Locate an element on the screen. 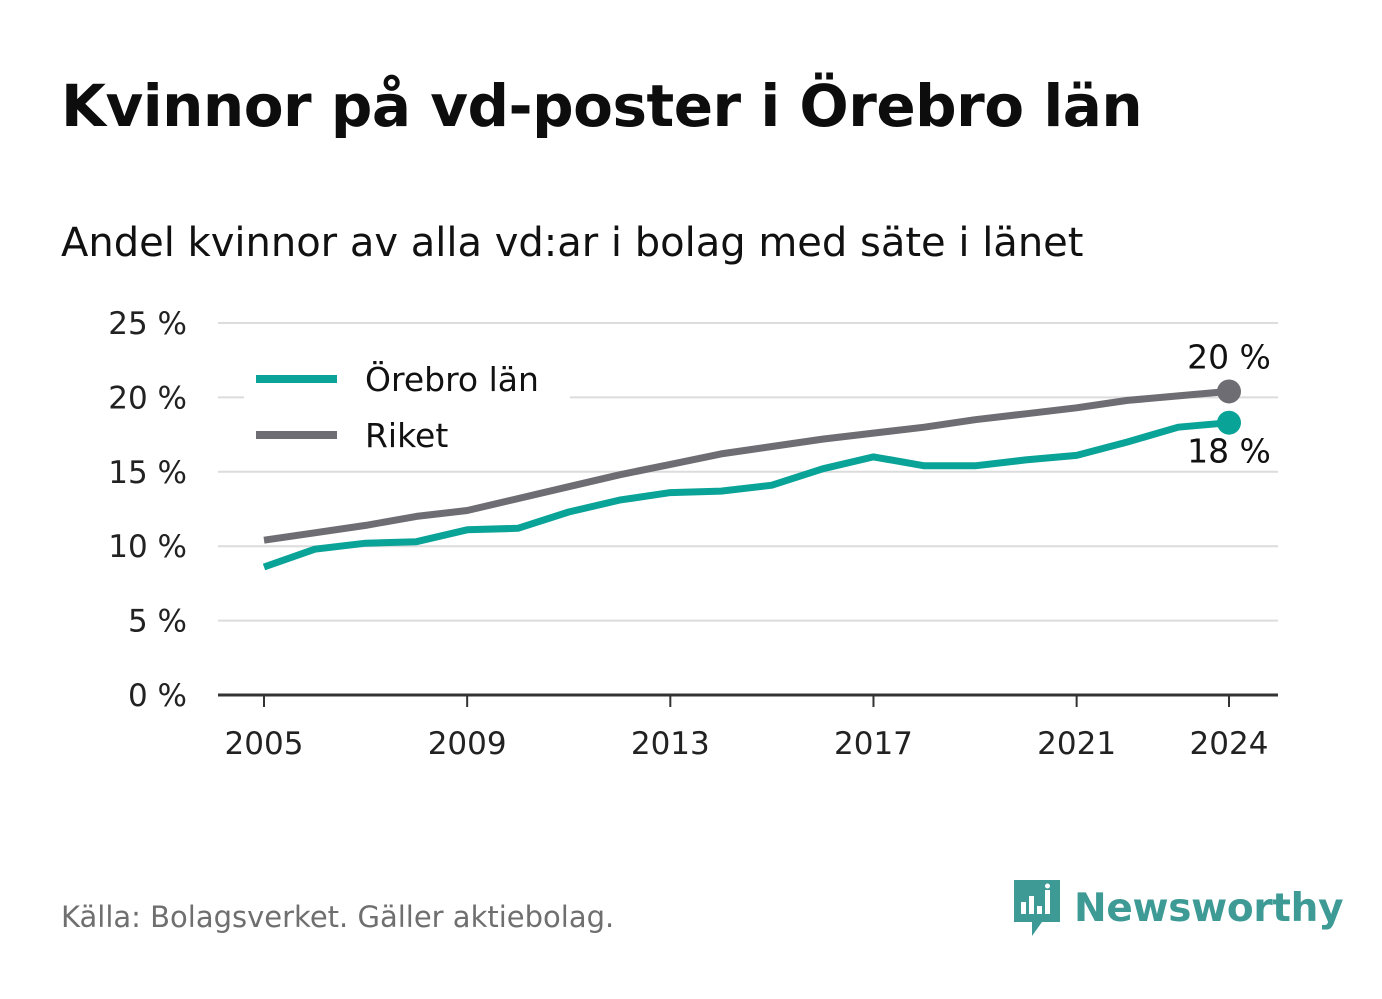  brand-logo: Newsworthy is located at coordinates (1178, 908).